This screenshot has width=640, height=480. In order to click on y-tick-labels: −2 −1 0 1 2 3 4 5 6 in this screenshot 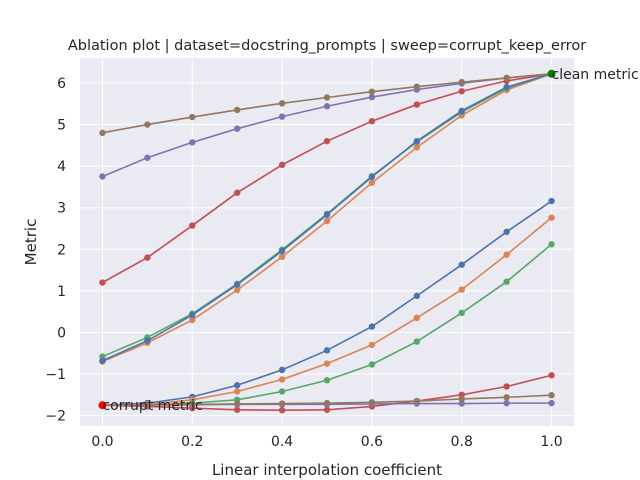, I will do `click(55, 250)`.